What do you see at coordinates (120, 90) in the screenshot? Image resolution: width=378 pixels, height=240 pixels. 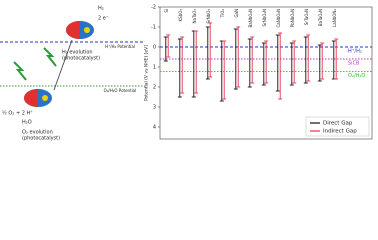 I see `label: O₂/H₂O Potential` at bounding box center [120, 90].